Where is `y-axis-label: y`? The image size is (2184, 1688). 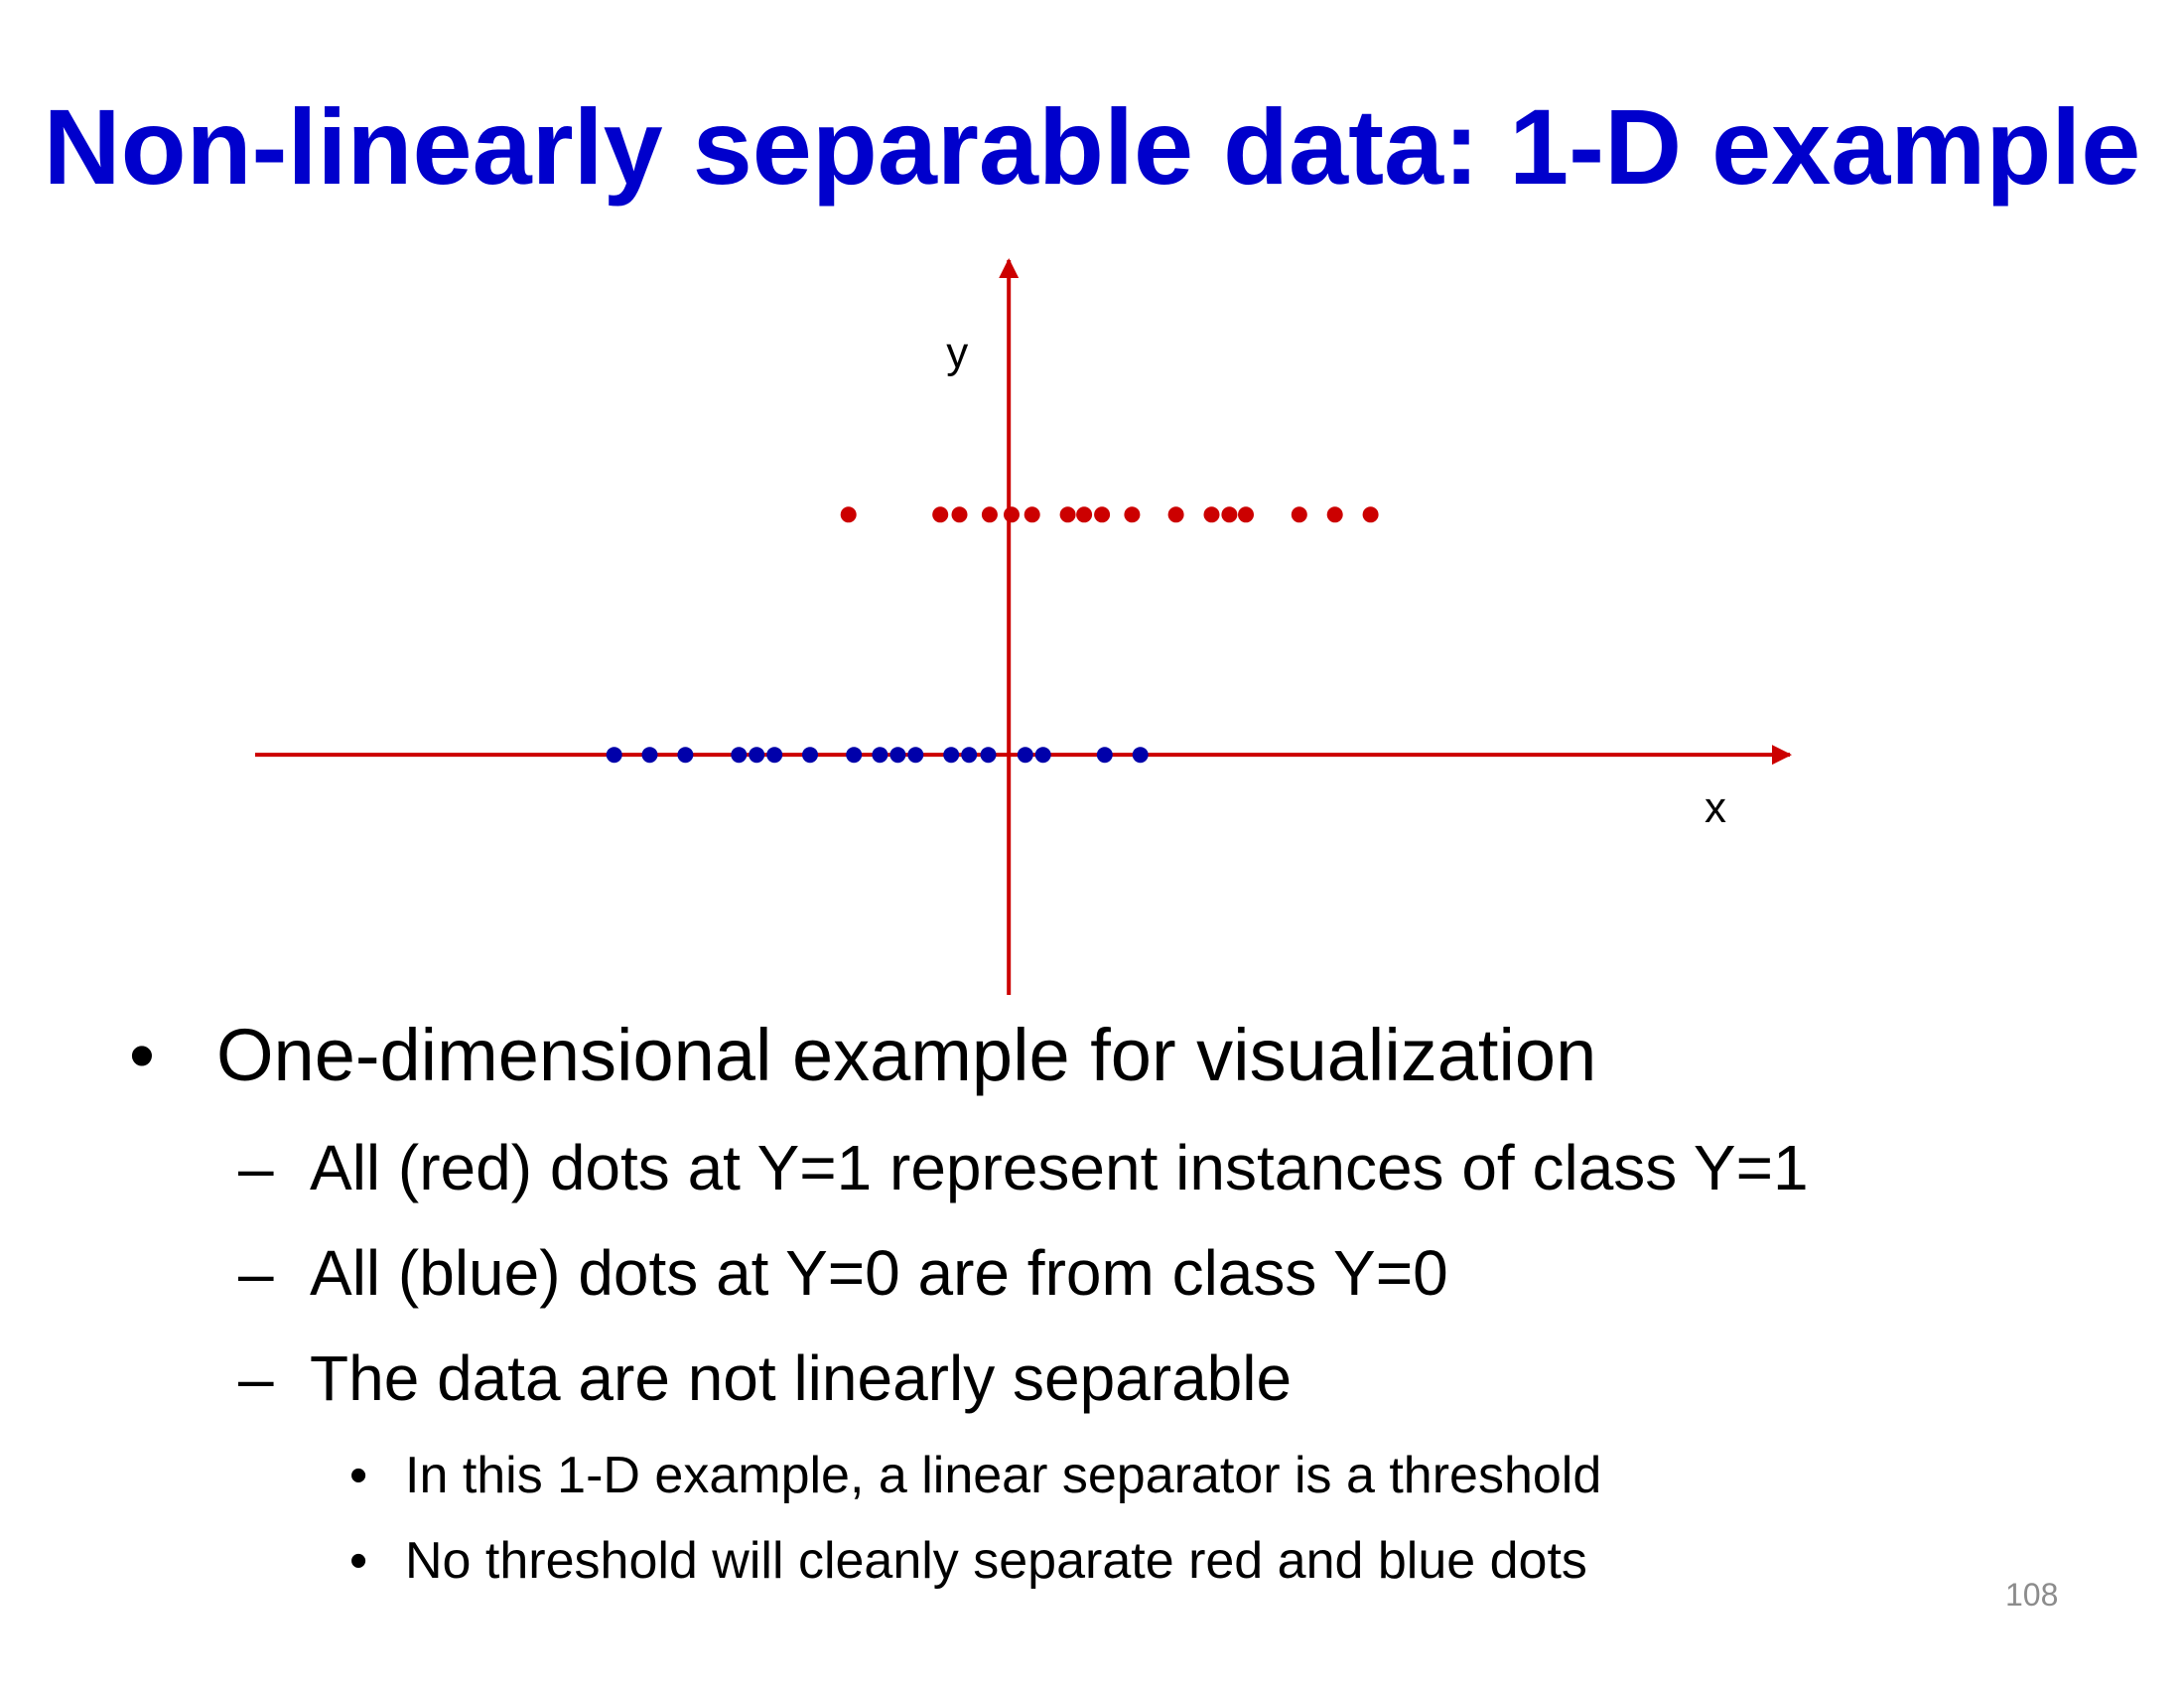 y-axis-label: y is located at coordinates (957, 353).